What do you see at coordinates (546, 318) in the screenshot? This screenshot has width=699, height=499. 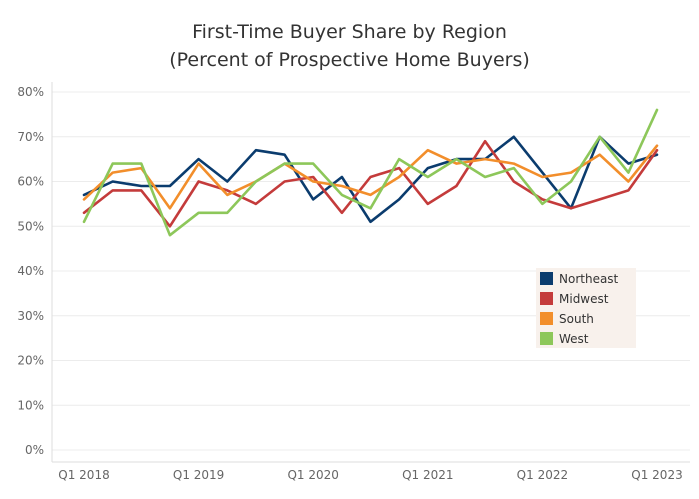 I see `legend-swatch-south` at bounding box center [546, 318].